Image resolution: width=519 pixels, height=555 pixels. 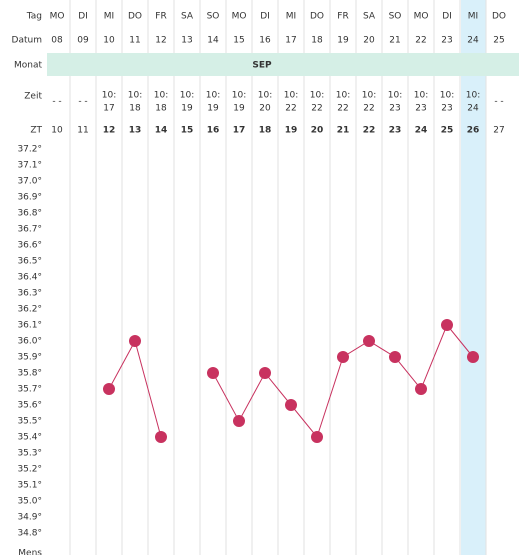 I want to click on date: 10, so click(x=109, y=41).